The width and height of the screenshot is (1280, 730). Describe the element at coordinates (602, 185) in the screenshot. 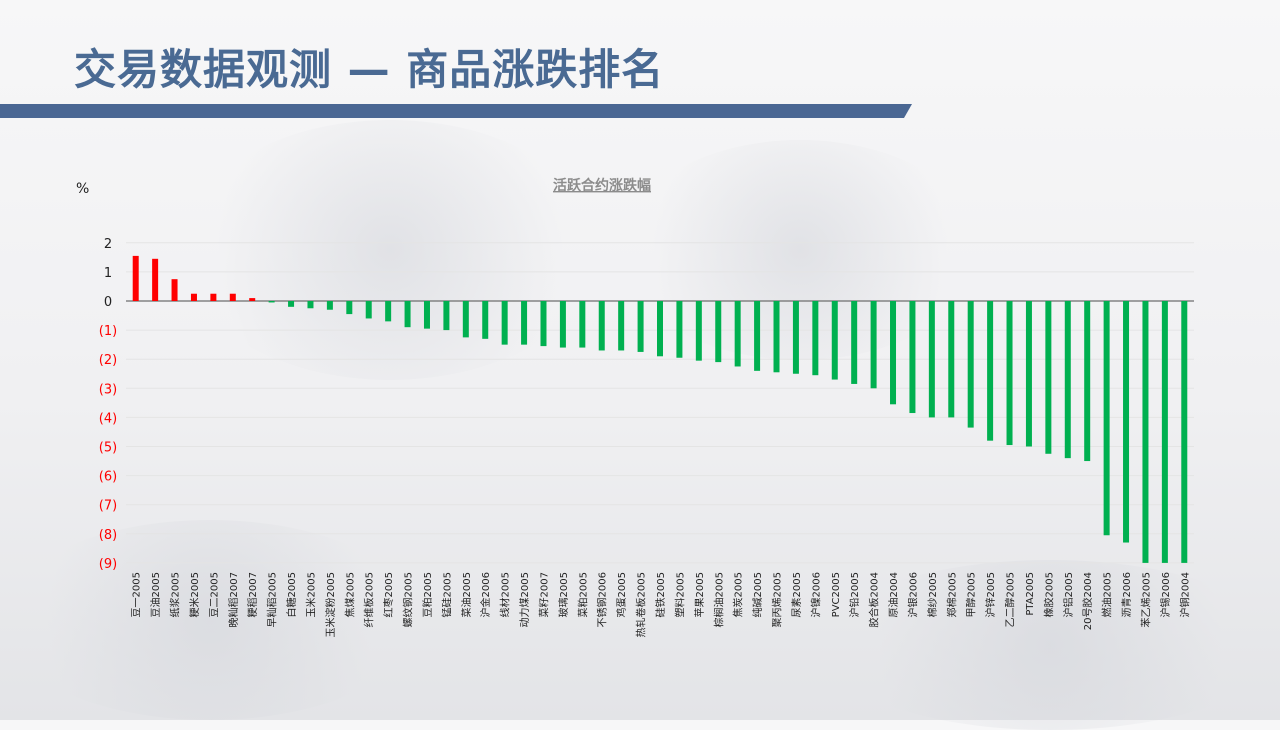

I see `chart-title: 活跃合约涨跌幅` at that location.